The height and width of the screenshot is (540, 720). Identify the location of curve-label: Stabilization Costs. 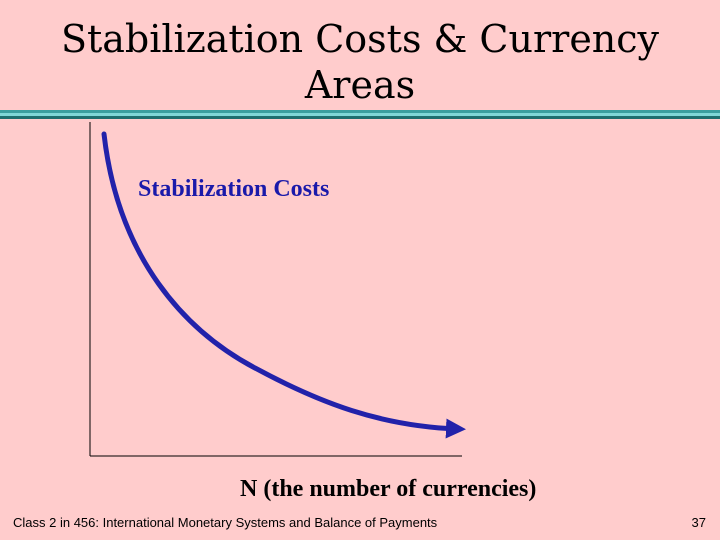
(234, 189).